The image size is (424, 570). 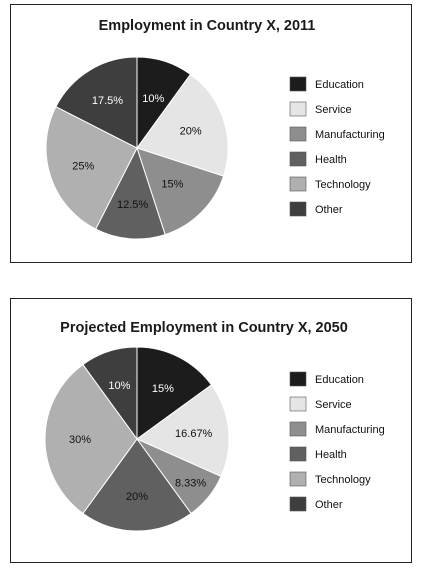 What do you see at coordinates (132, 205) in the screenshot?
I see `slice-label-health: 12.5%` at bounding box center [132, 205].